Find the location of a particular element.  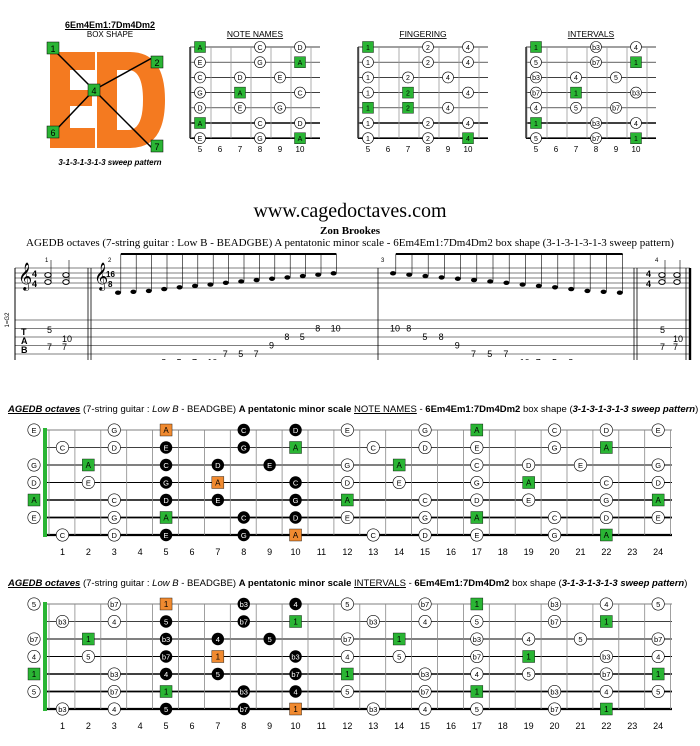

fret-number: 7 is located at coordinates (217, 726).